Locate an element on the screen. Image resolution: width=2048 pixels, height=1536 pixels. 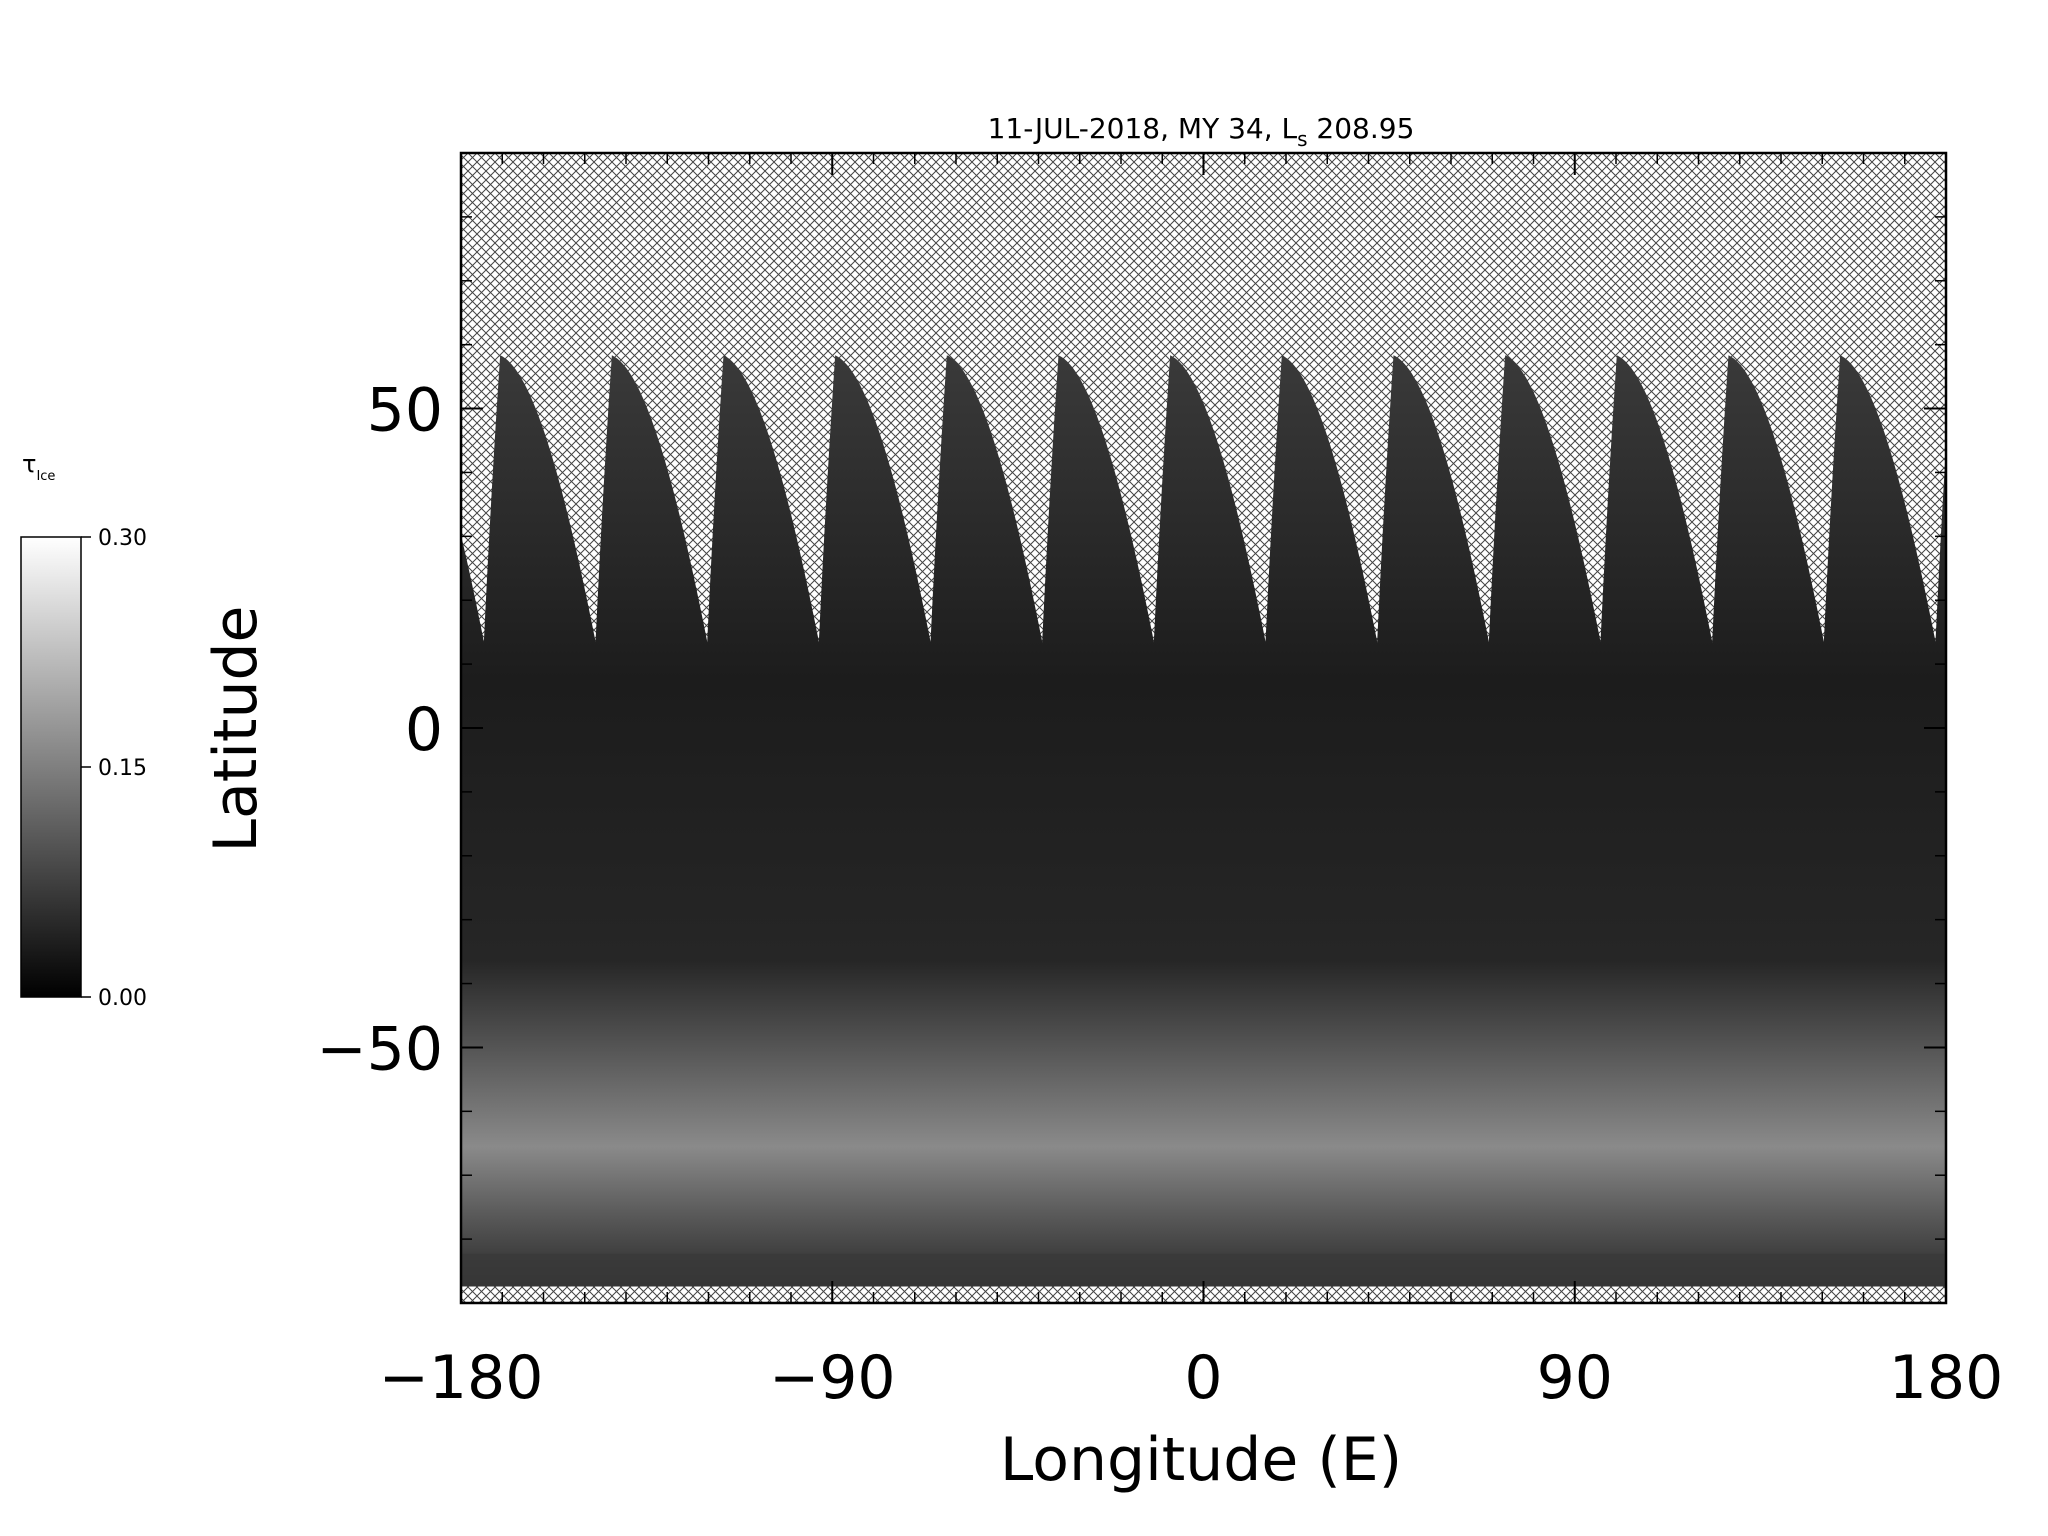
colorbar-tick-label: 0.30 is located at coordinates (122, 538).